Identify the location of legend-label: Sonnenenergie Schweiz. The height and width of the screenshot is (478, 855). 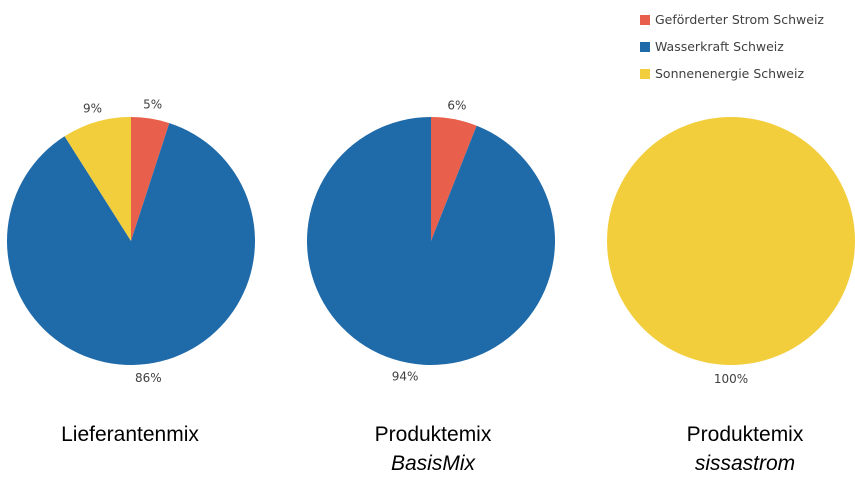
(730, 73).